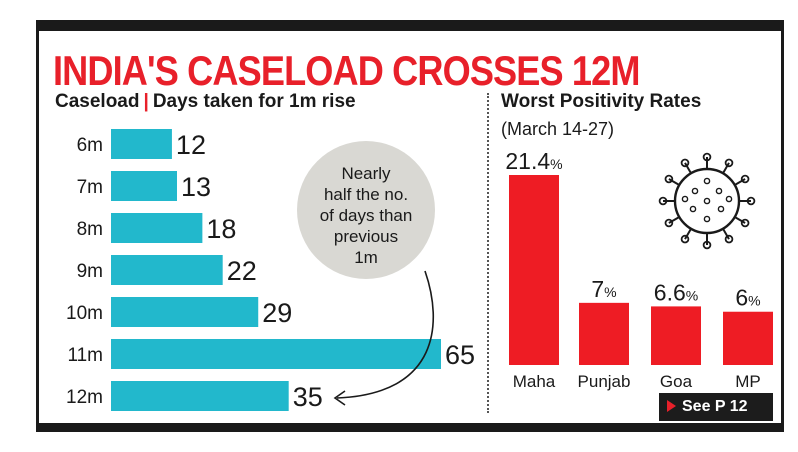 This screenshot has height=452, width=798. Describe the element at coordinates (741, 298) in the screenshot. I see `value-number: 6` at that location.